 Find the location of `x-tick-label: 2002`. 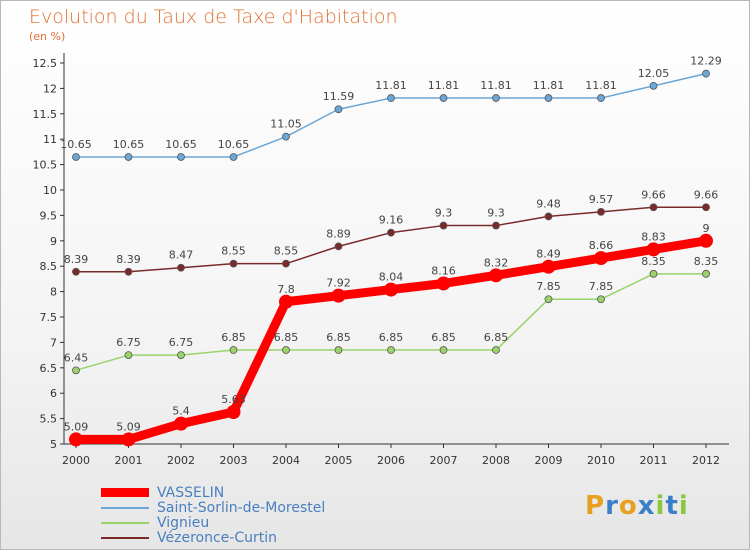

x-tick-label: 2002 is located at coordinates (181, 460).